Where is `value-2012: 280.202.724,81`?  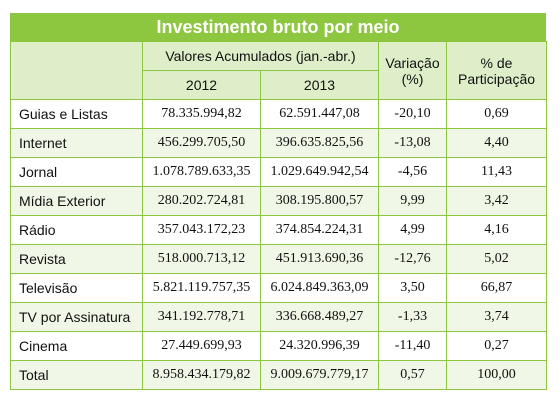 value-2012: 280.202.724,81 is located at coordinates (201, 201).